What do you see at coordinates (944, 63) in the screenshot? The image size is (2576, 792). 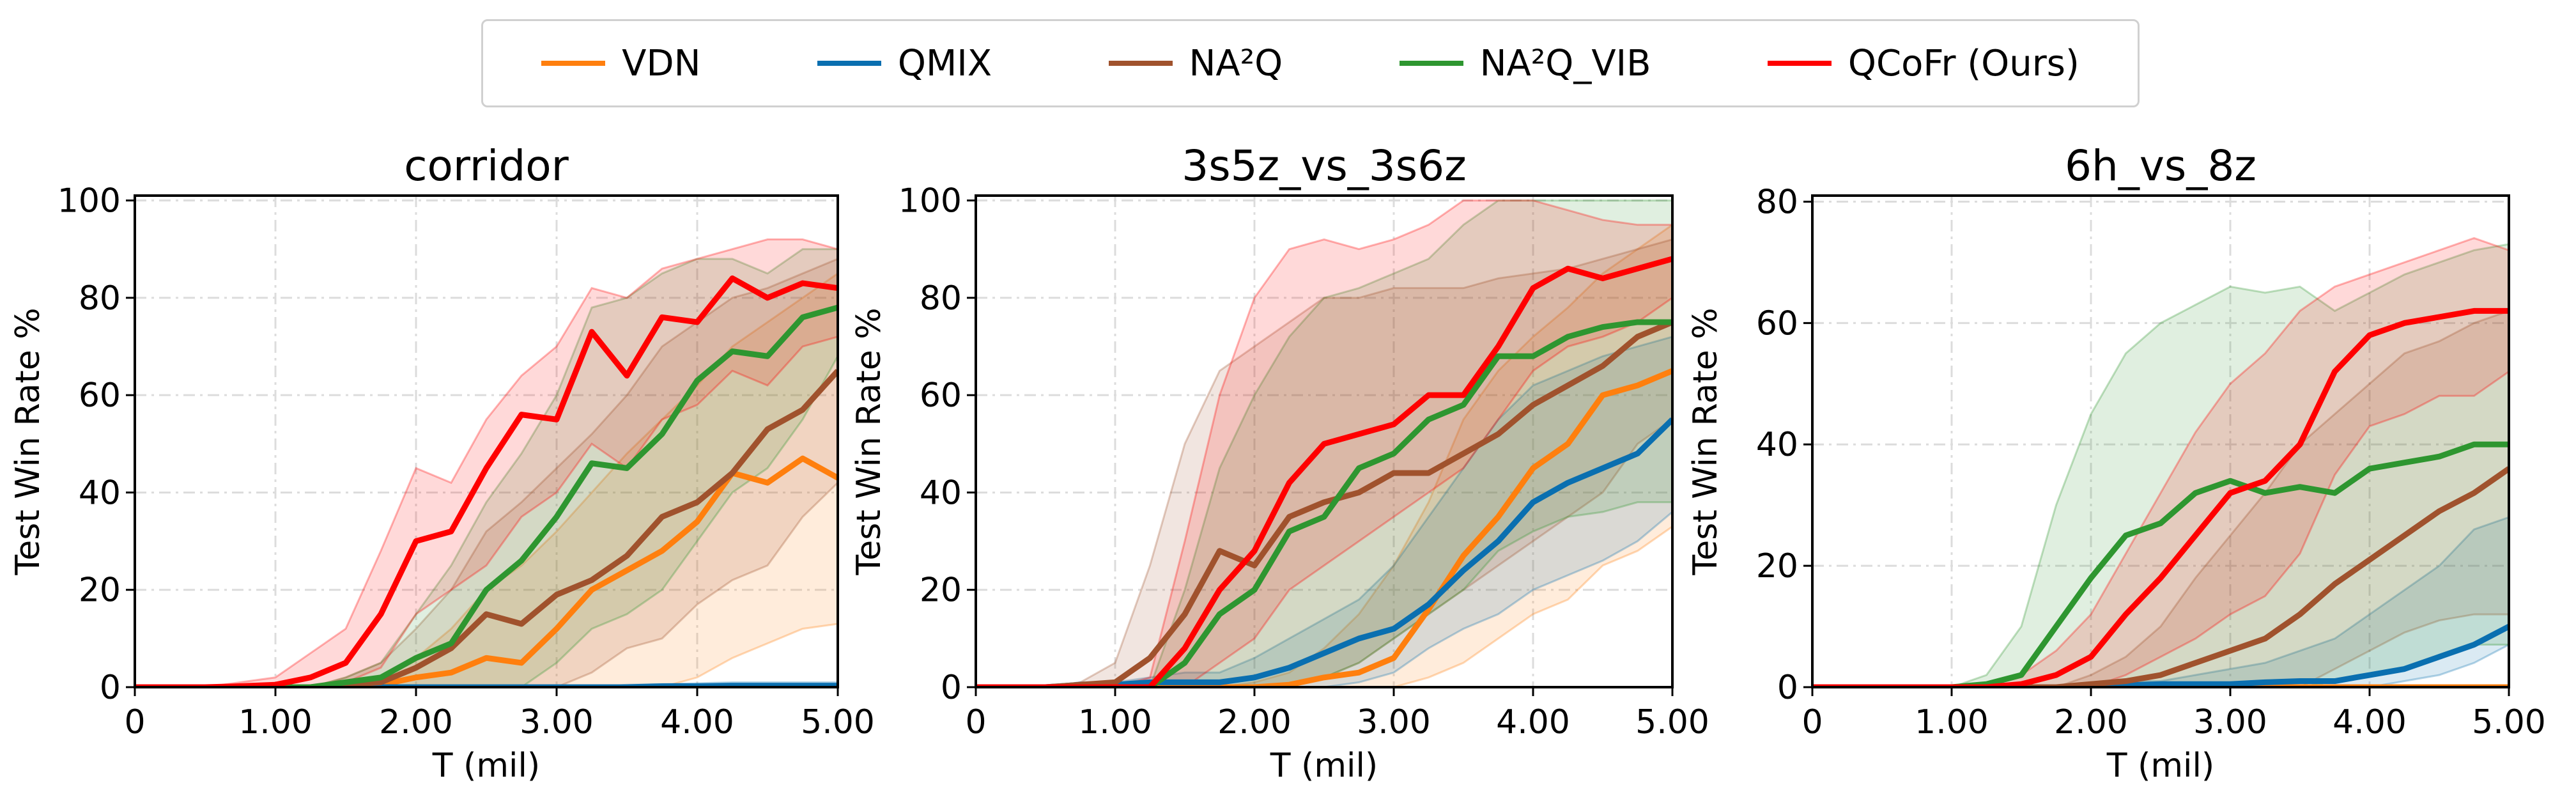 I see `legend-label: QMIX` at bounding box center [944, 63].